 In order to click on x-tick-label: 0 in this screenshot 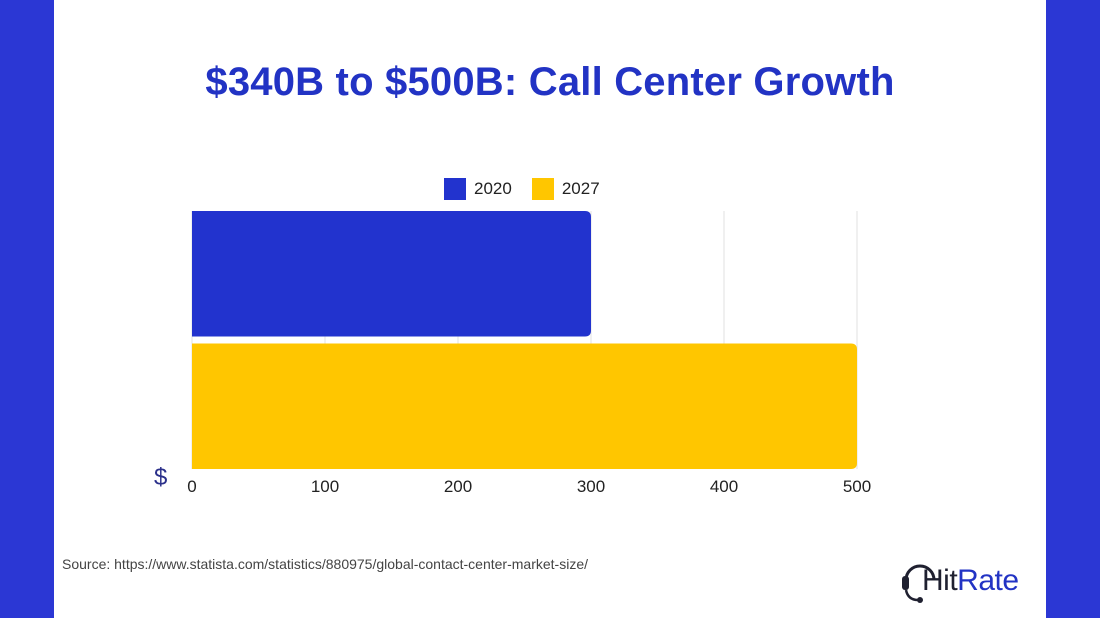, I will do `click(191, 486)`.